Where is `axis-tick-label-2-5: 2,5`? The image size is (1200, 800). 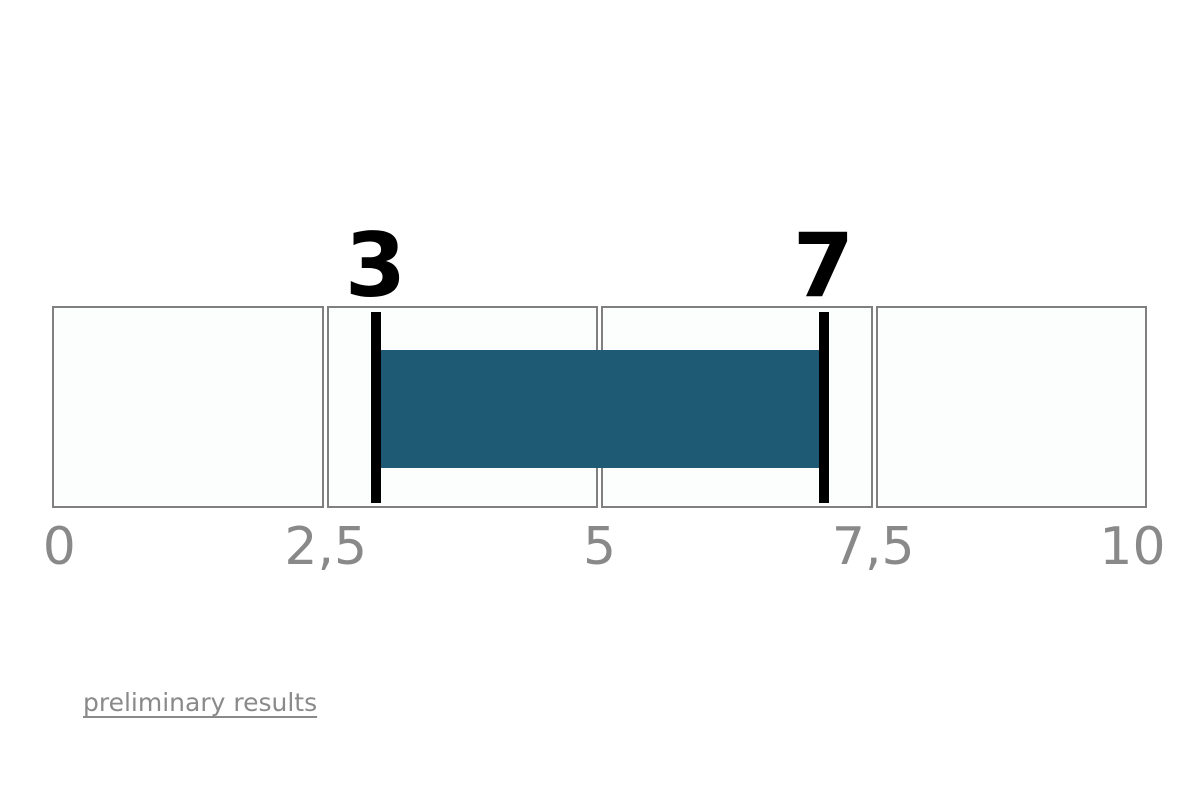 axis-tick-label-2-5: 2,5 is located at coordinates (326, 547).